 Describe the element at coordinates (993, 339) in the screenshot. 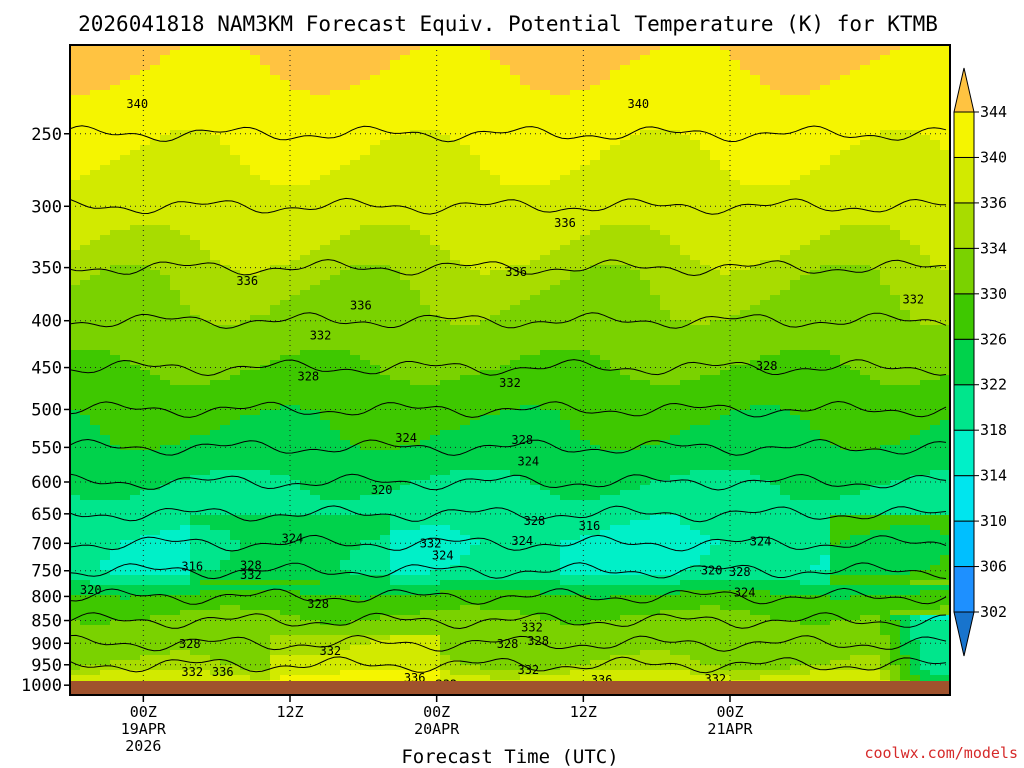

I see `colorbar-label: 326` at that location.